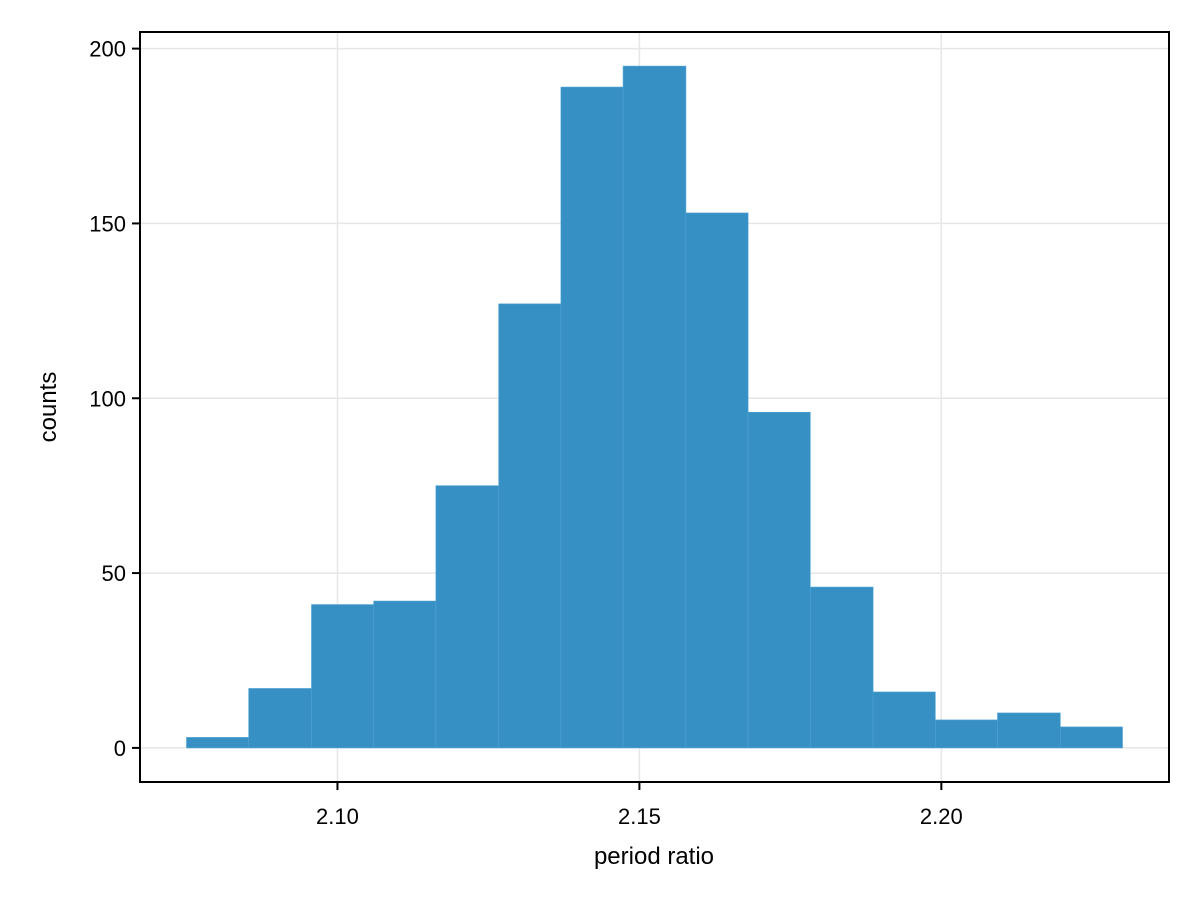 The image size is (1200, 900). I want to click on x-tick-label: 2.20, so click(941, 816).